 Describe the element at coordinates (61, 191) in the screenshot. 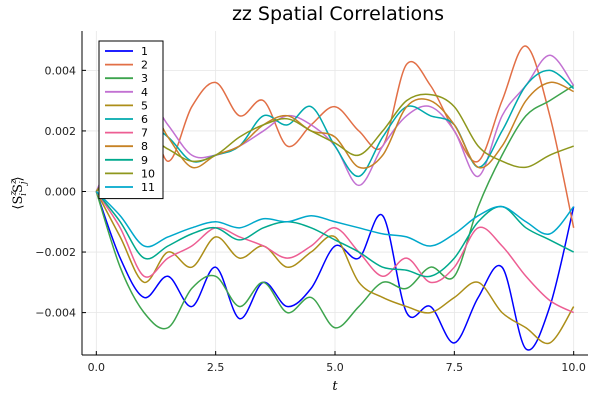

I see `y-tick-label-2: 0.000` at that location.